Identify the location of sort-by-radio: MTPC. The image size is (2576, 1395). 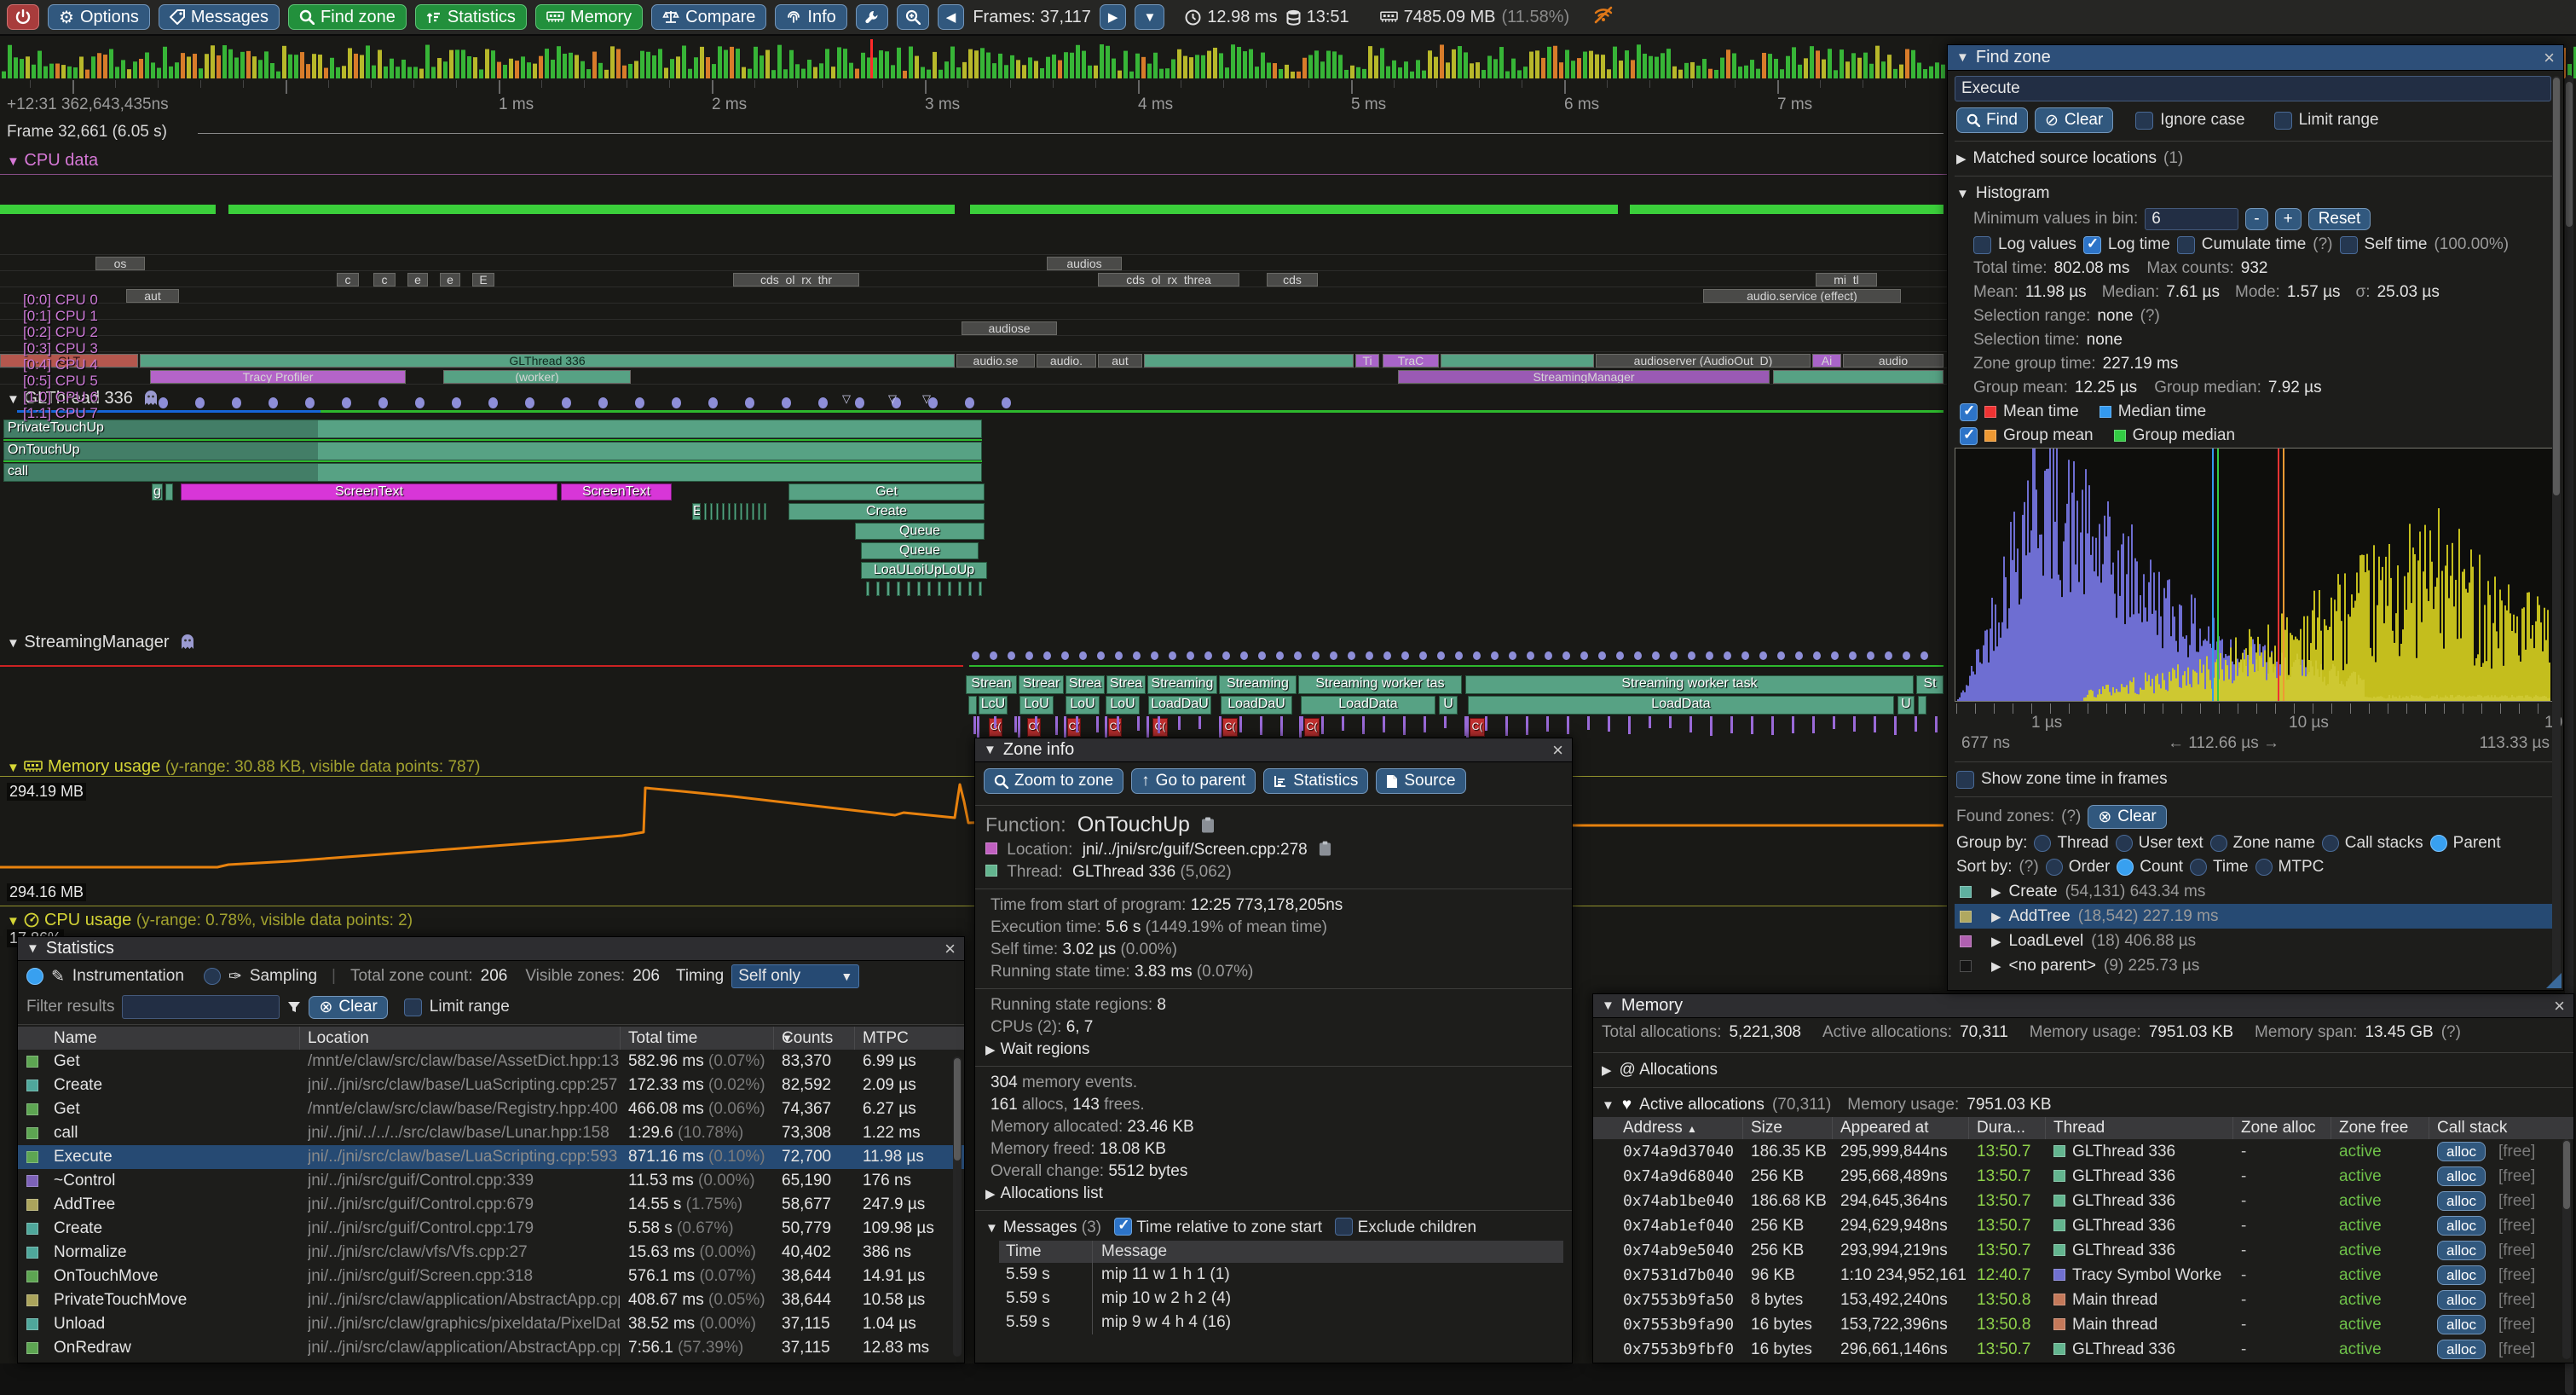
(2289, 867).